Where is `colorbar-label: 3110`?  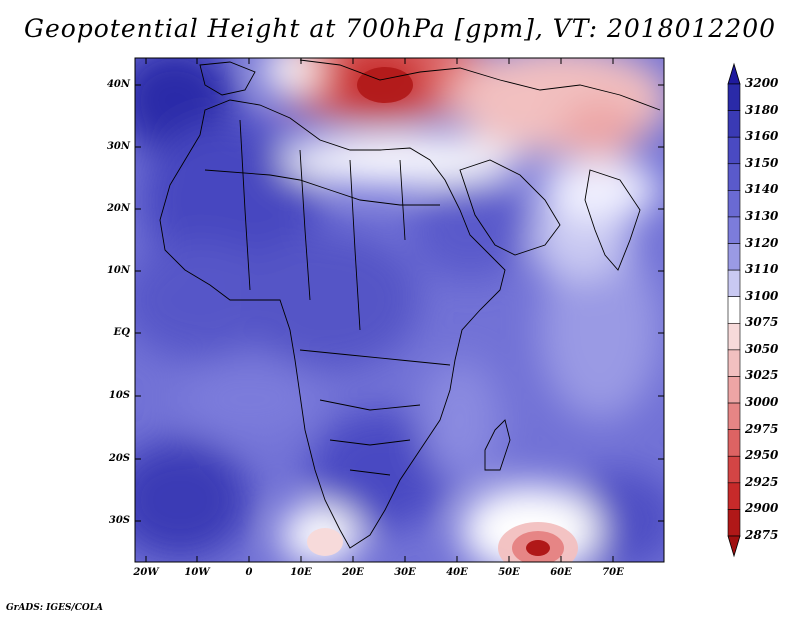
colorbar-label: 3110 is located at coordinates (762, 269).